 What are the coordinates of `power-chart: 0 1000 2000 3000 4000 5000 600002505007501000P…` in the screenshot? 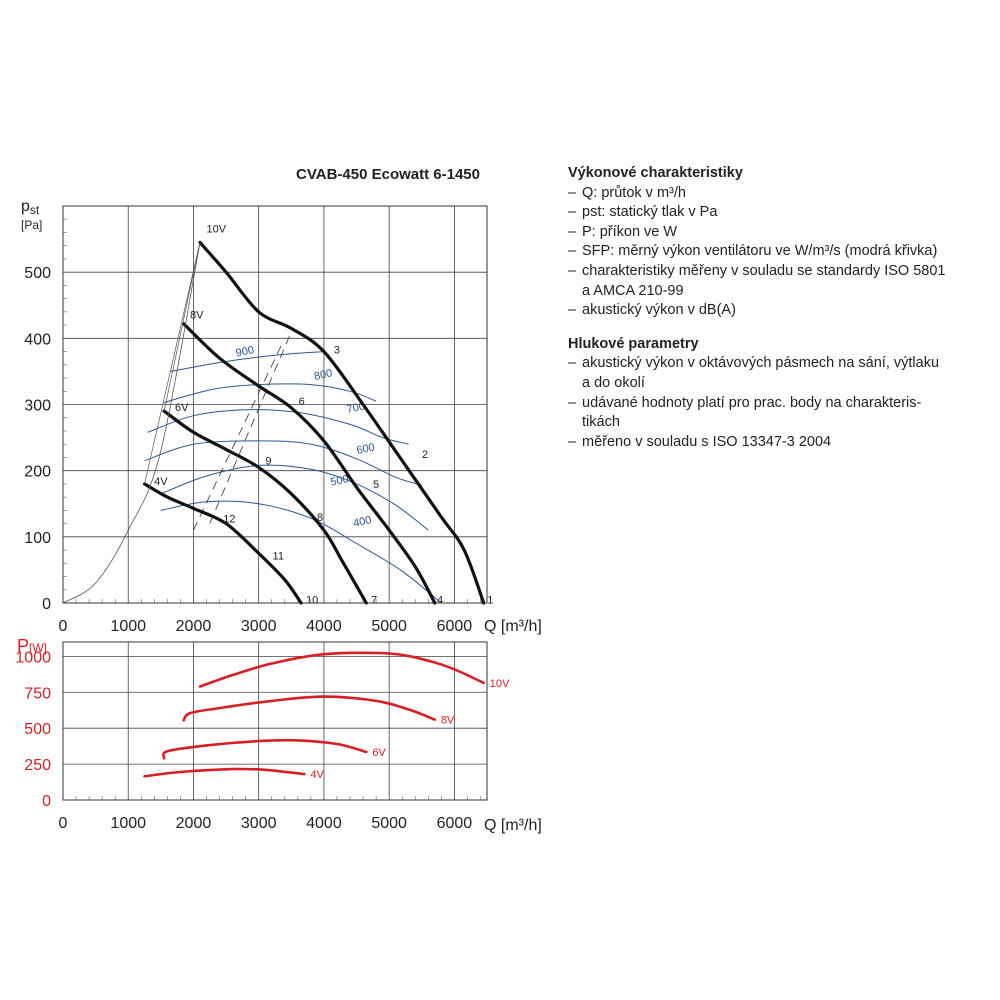 It's located at (278, 735).